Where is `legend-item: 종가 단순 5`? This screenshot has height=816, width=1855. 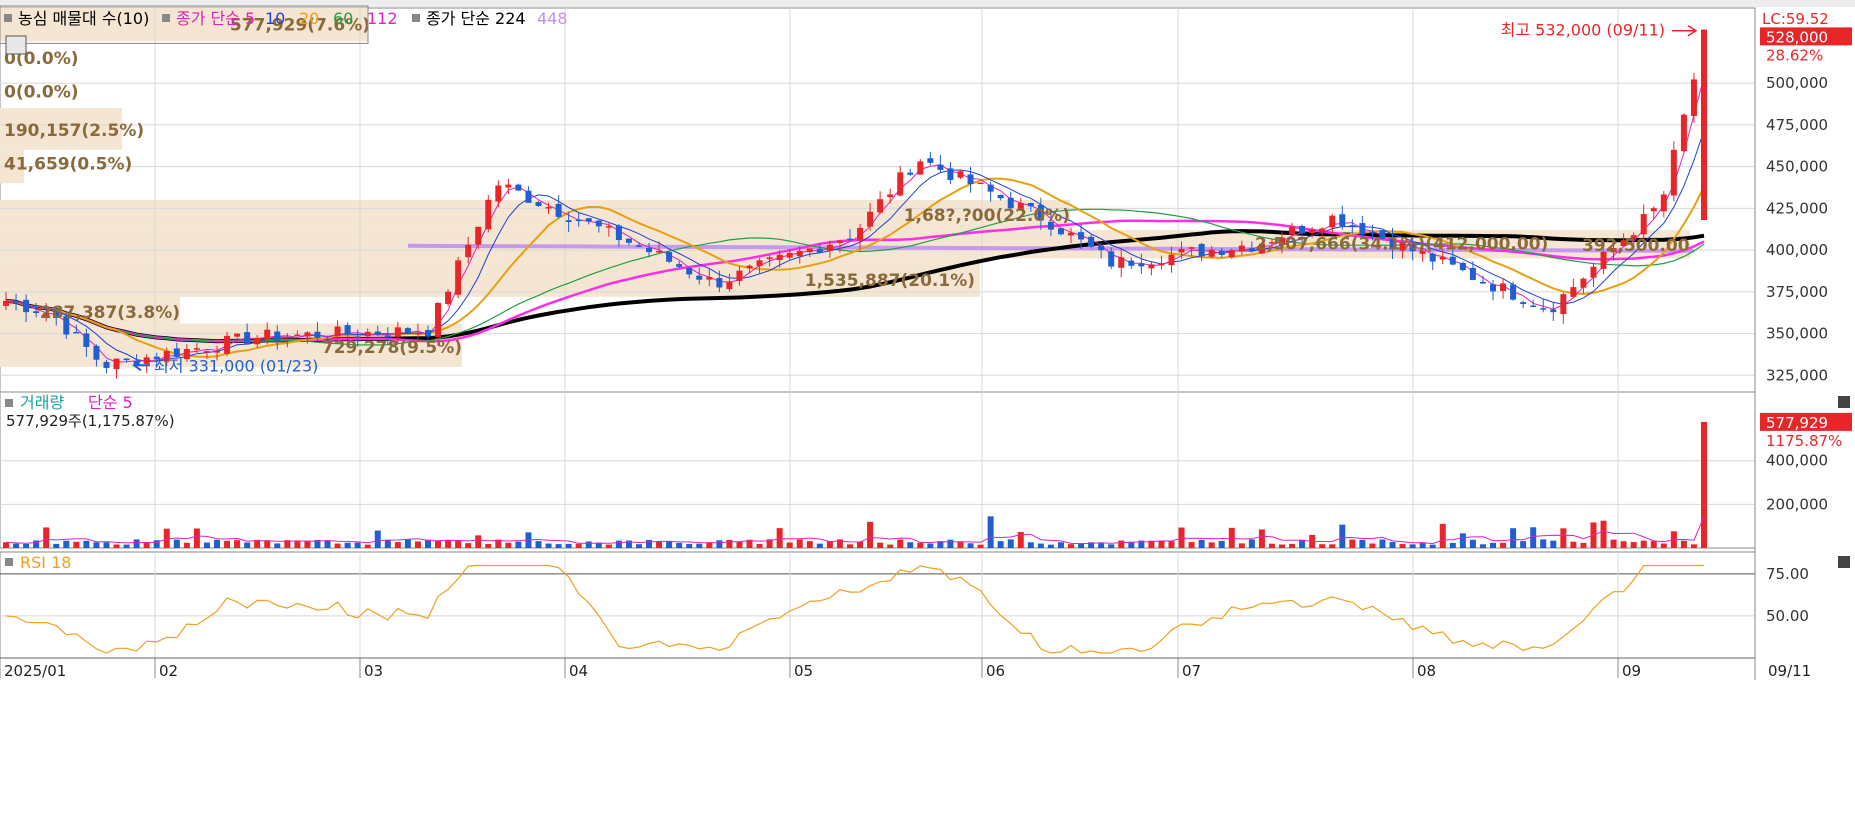 legend-item: 종가 단순 5 is located at coordinates (215, 18).